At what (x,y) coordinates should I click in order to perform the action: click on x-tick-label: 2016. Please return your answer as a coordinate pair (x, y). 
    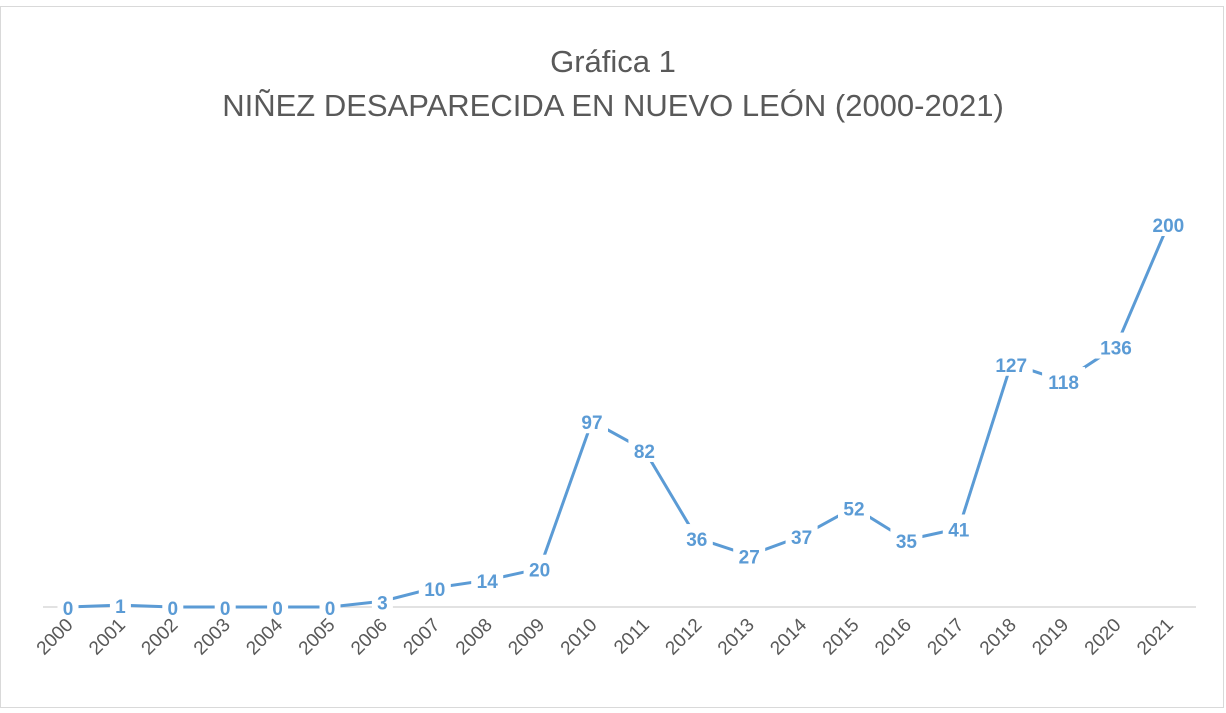
    Looking at the image, I should click on (893, 637).